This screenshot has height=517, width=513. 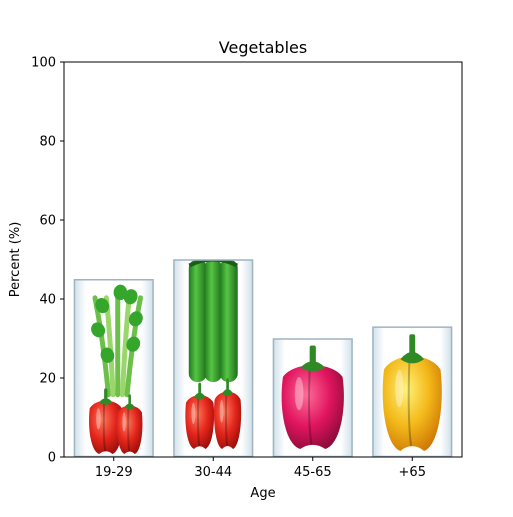 What do you see at coordinates (47, 300) in the screenshot?
I see `y-tick-label: 40` at bounding box center [47, 300].